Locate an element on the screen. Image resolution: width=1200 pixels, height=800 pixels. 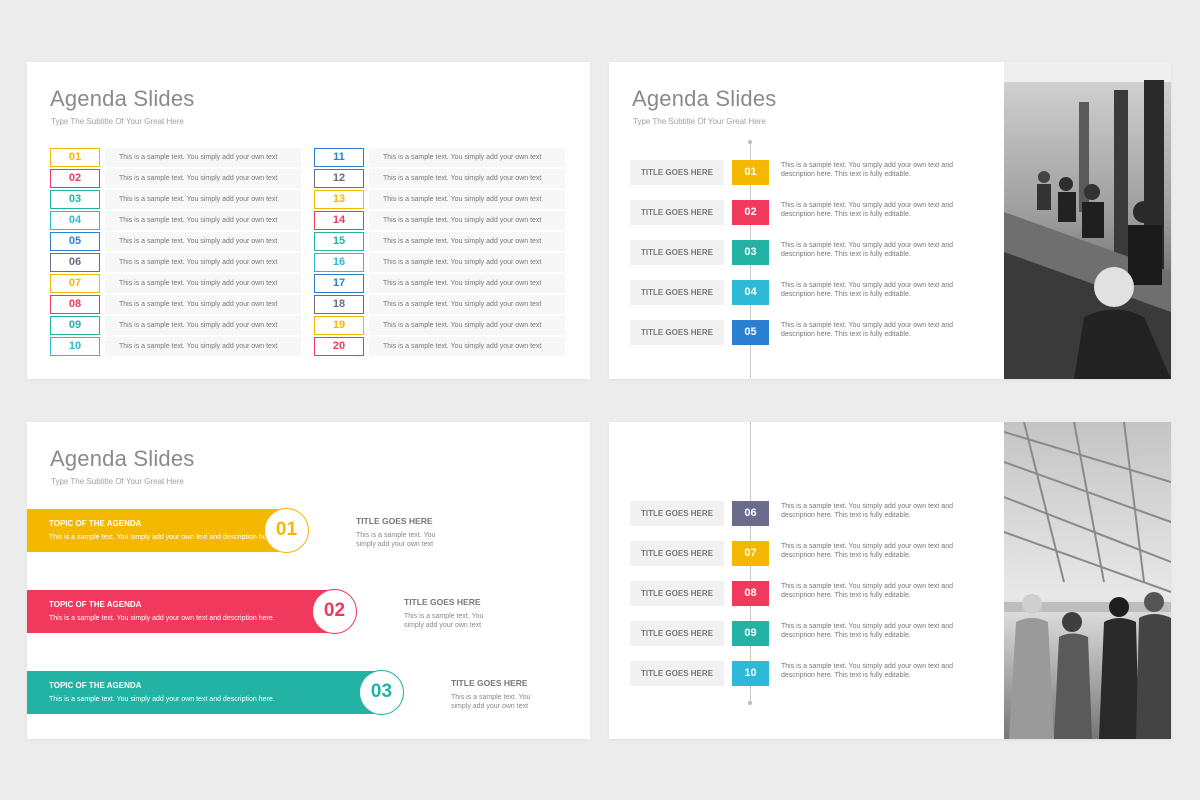
office-photo is located at coordinates (1087, 580).